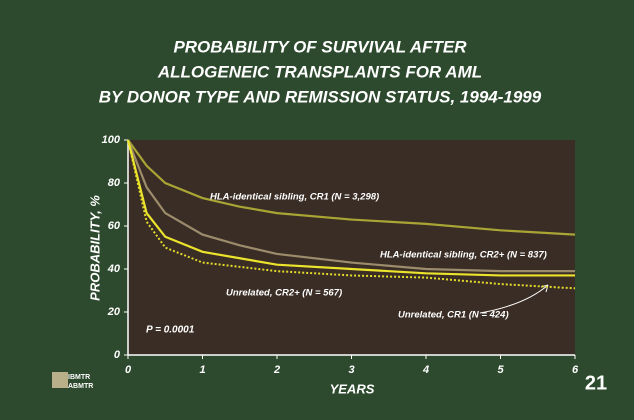 Image resolution: width=634 pixels, height=420 pixels. I want to click on series-label: HLA-identical sibling, CR1 (N = 3,298), so click(294, 197).